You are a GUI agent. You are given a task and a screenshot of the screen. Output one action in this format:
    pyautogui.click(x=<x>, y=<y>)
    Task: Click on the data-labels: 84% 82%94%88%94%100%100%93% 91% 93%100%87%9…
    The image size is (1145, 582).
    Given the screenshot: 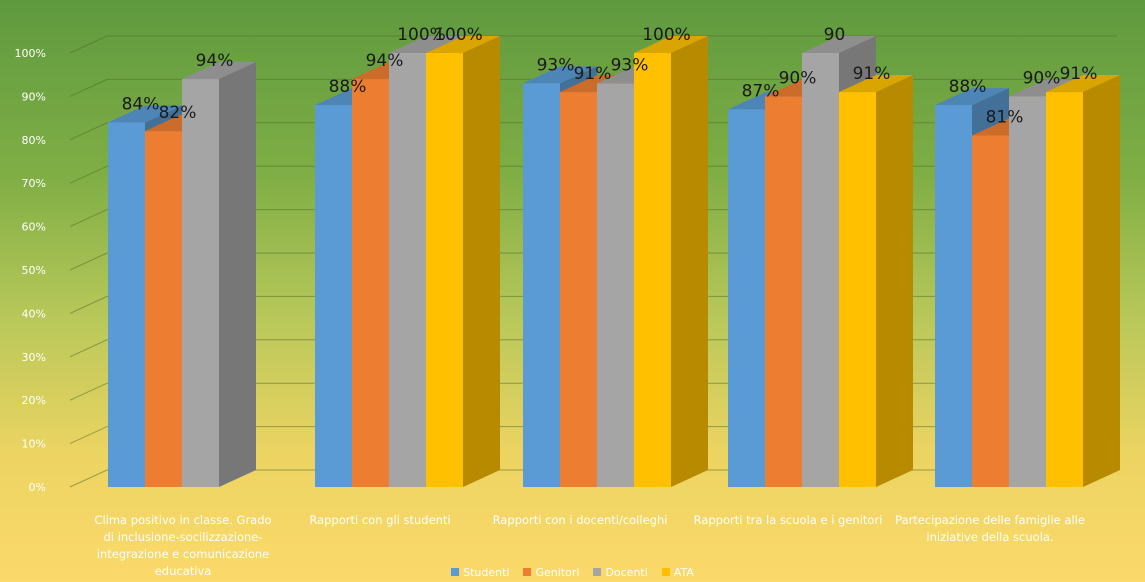 What is the action you would take?
    pyautogui.click(x=610, y=76)
    